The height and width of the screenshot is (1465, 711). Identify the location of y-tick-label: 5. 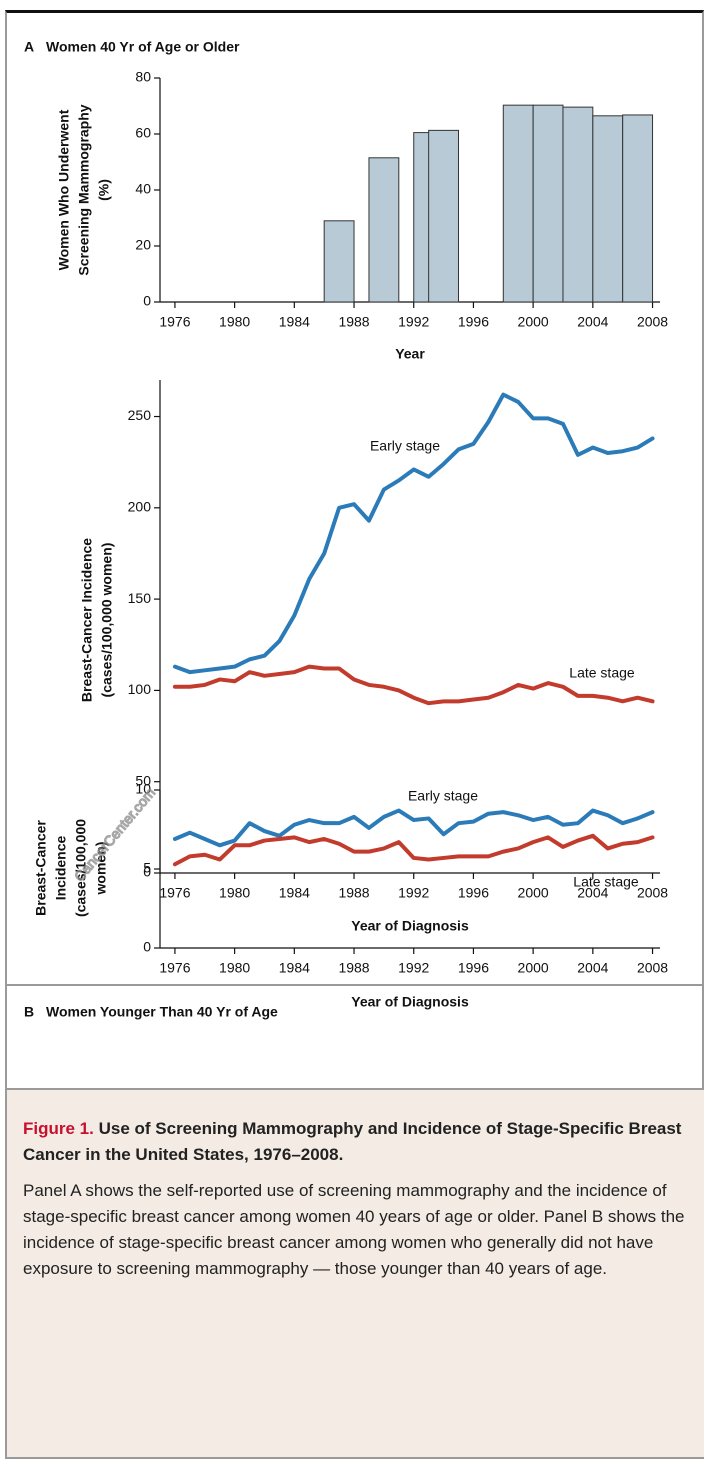
(147, 868).